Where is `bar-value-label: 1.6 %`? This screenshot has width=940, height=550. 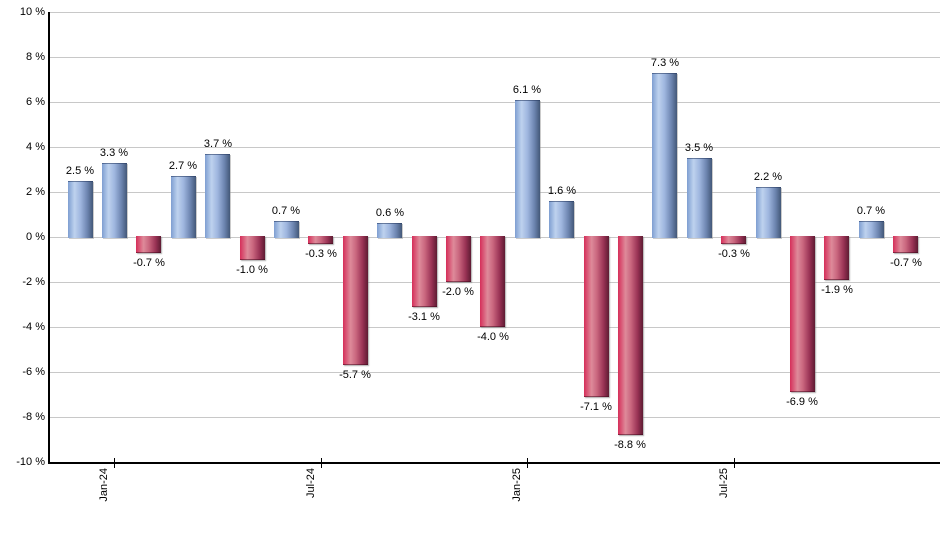 bar-value-label: 1.6 % is located at coordinates (562, 191).